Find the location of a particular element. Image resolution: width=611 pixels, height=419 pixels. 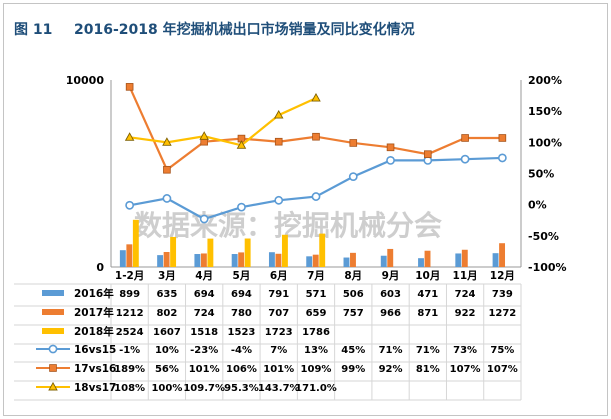

table-cell: 871 is located at coordinates (427, 313).